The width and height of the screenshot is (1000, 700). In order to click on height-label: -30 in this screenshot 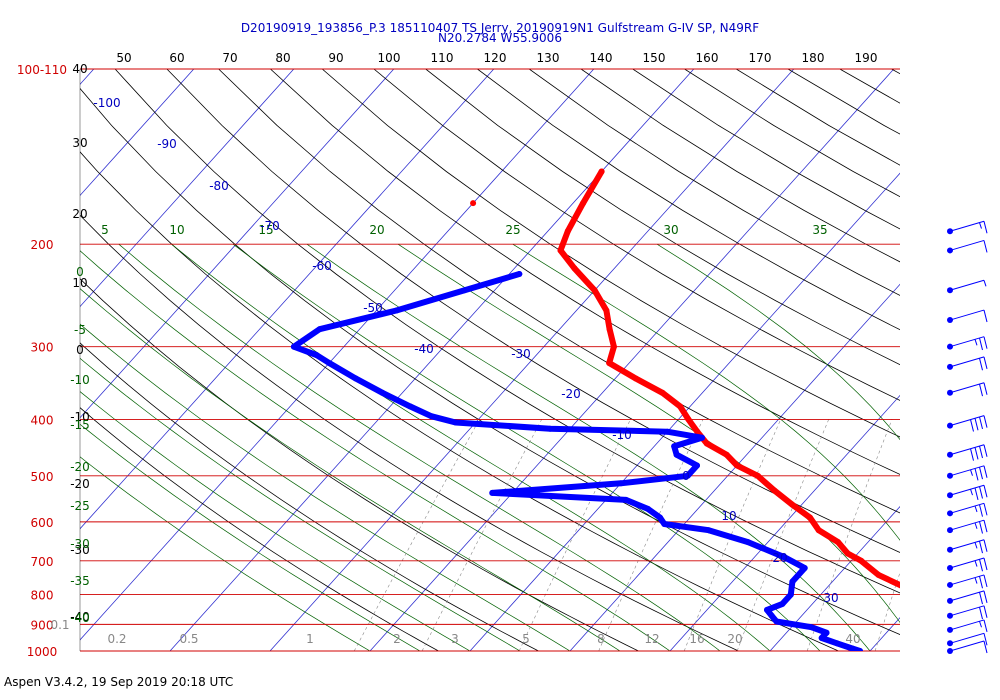, I will do `click(80, 550)`.